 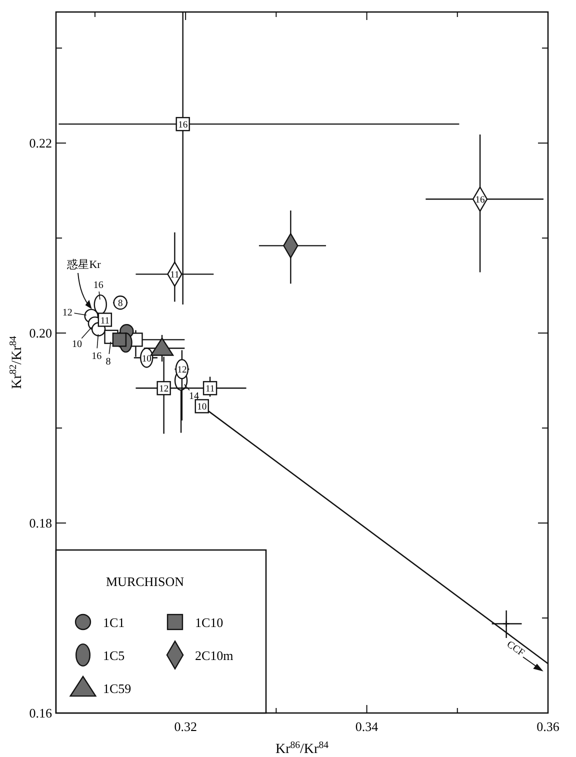 What do you see at coordinates (114, 655) in the screenshot?
I see `legend-label: 1C5` at bounding box center [114, 655].